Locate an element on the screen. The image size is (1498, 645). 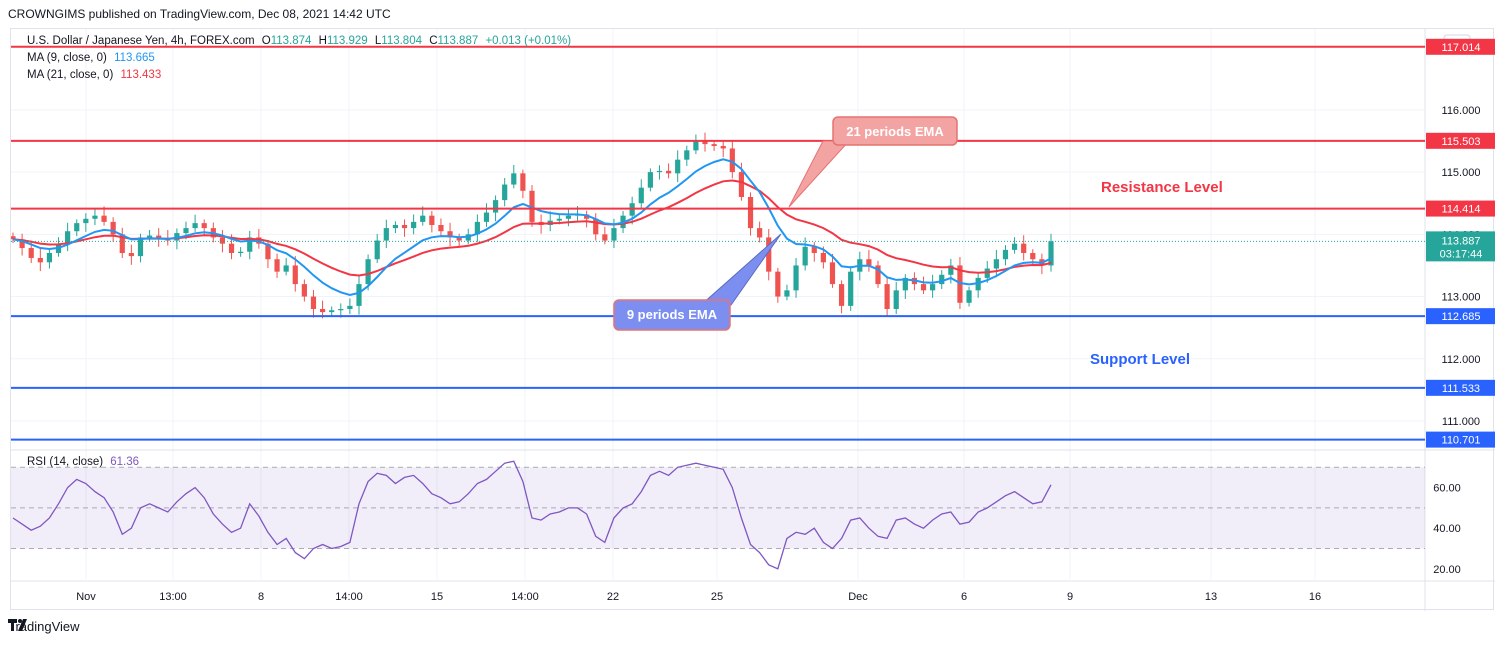
ema9-callout-label: 9 periods EMA is located at coordinates (672, 314).